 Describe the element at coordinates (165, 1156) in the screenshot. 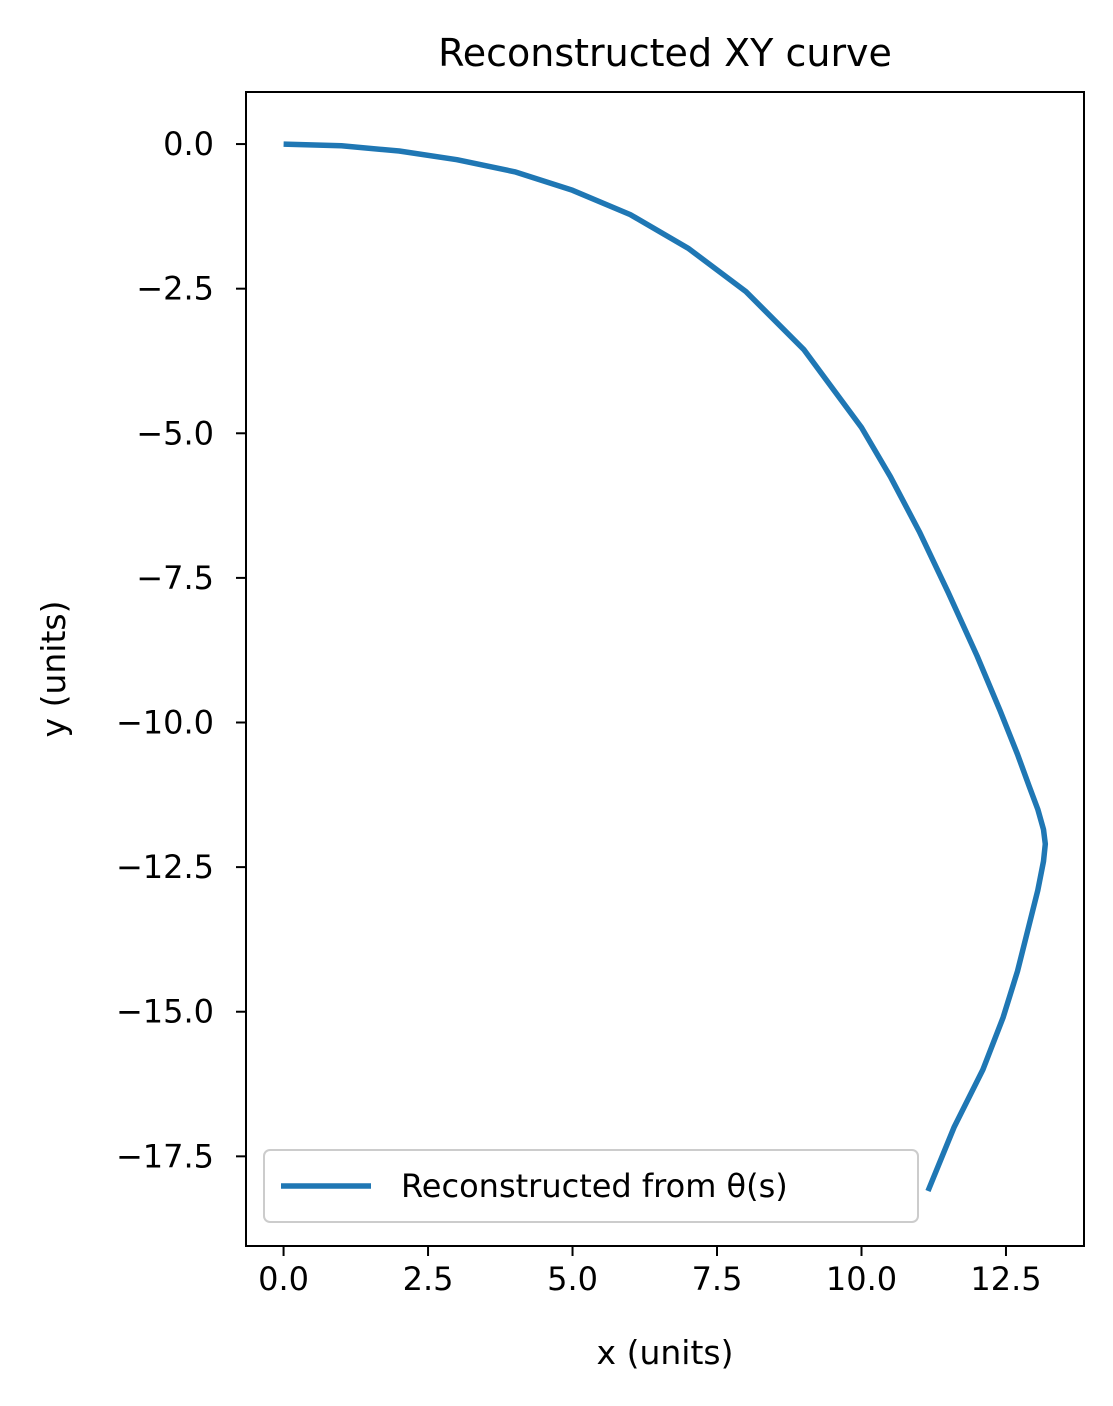

I see `y-tick-label: −17.5` at that location.